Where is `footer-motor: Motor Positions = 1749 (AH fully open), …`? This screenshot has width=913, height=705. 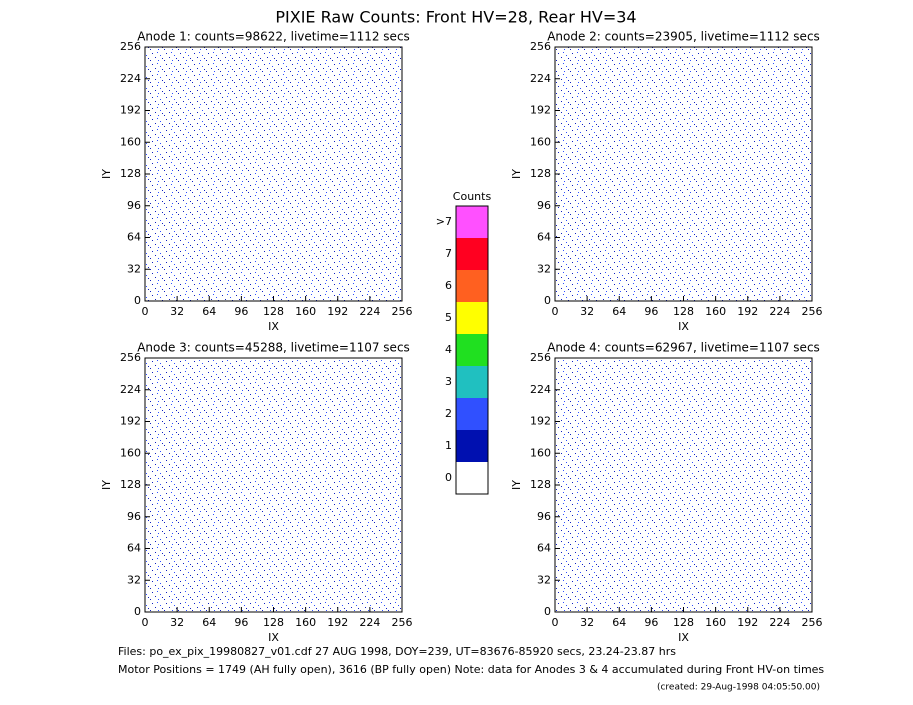
footer-motor: Motor Positions = 1749 (AH fully open), … is located at coordinates (471, 669).